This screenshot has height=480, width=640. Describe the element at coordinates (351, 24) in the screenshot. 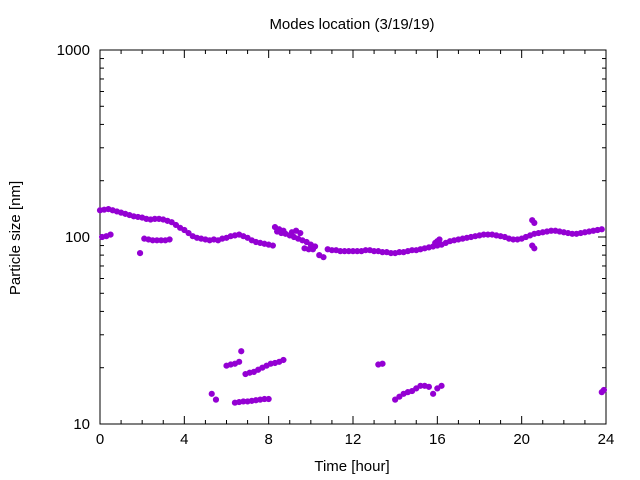

I see `chart-title: Modes location (3/19/19)` at that location.